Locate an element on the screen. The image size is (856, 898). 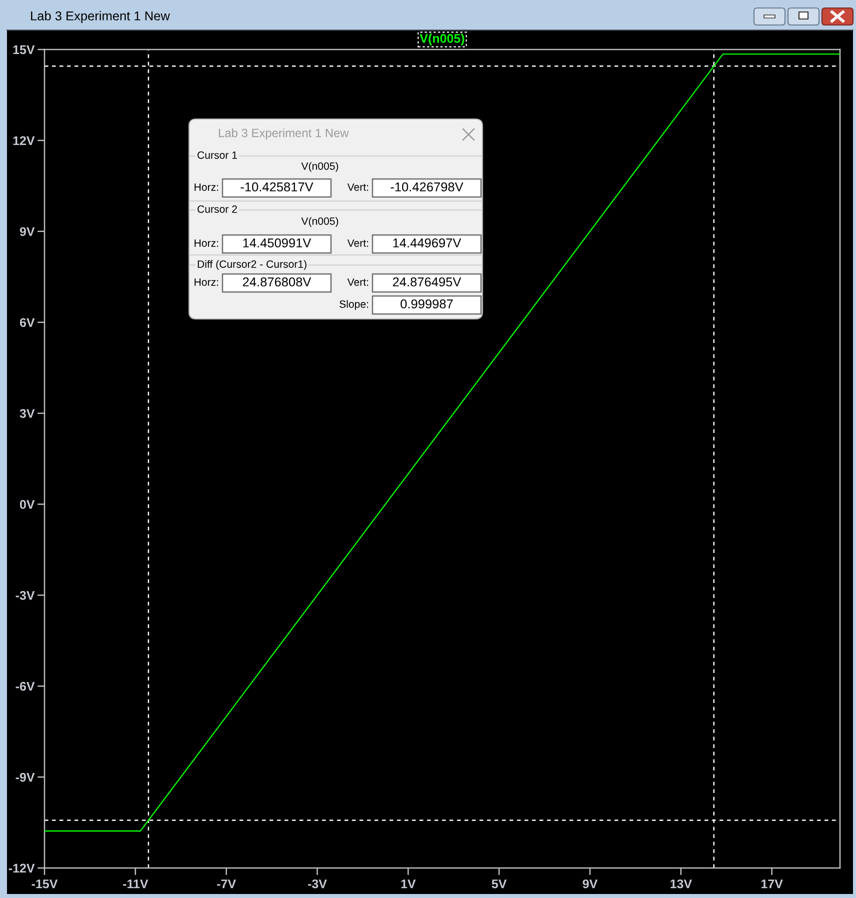
x-tick-label: 13V is located at coordinates (681, 883).